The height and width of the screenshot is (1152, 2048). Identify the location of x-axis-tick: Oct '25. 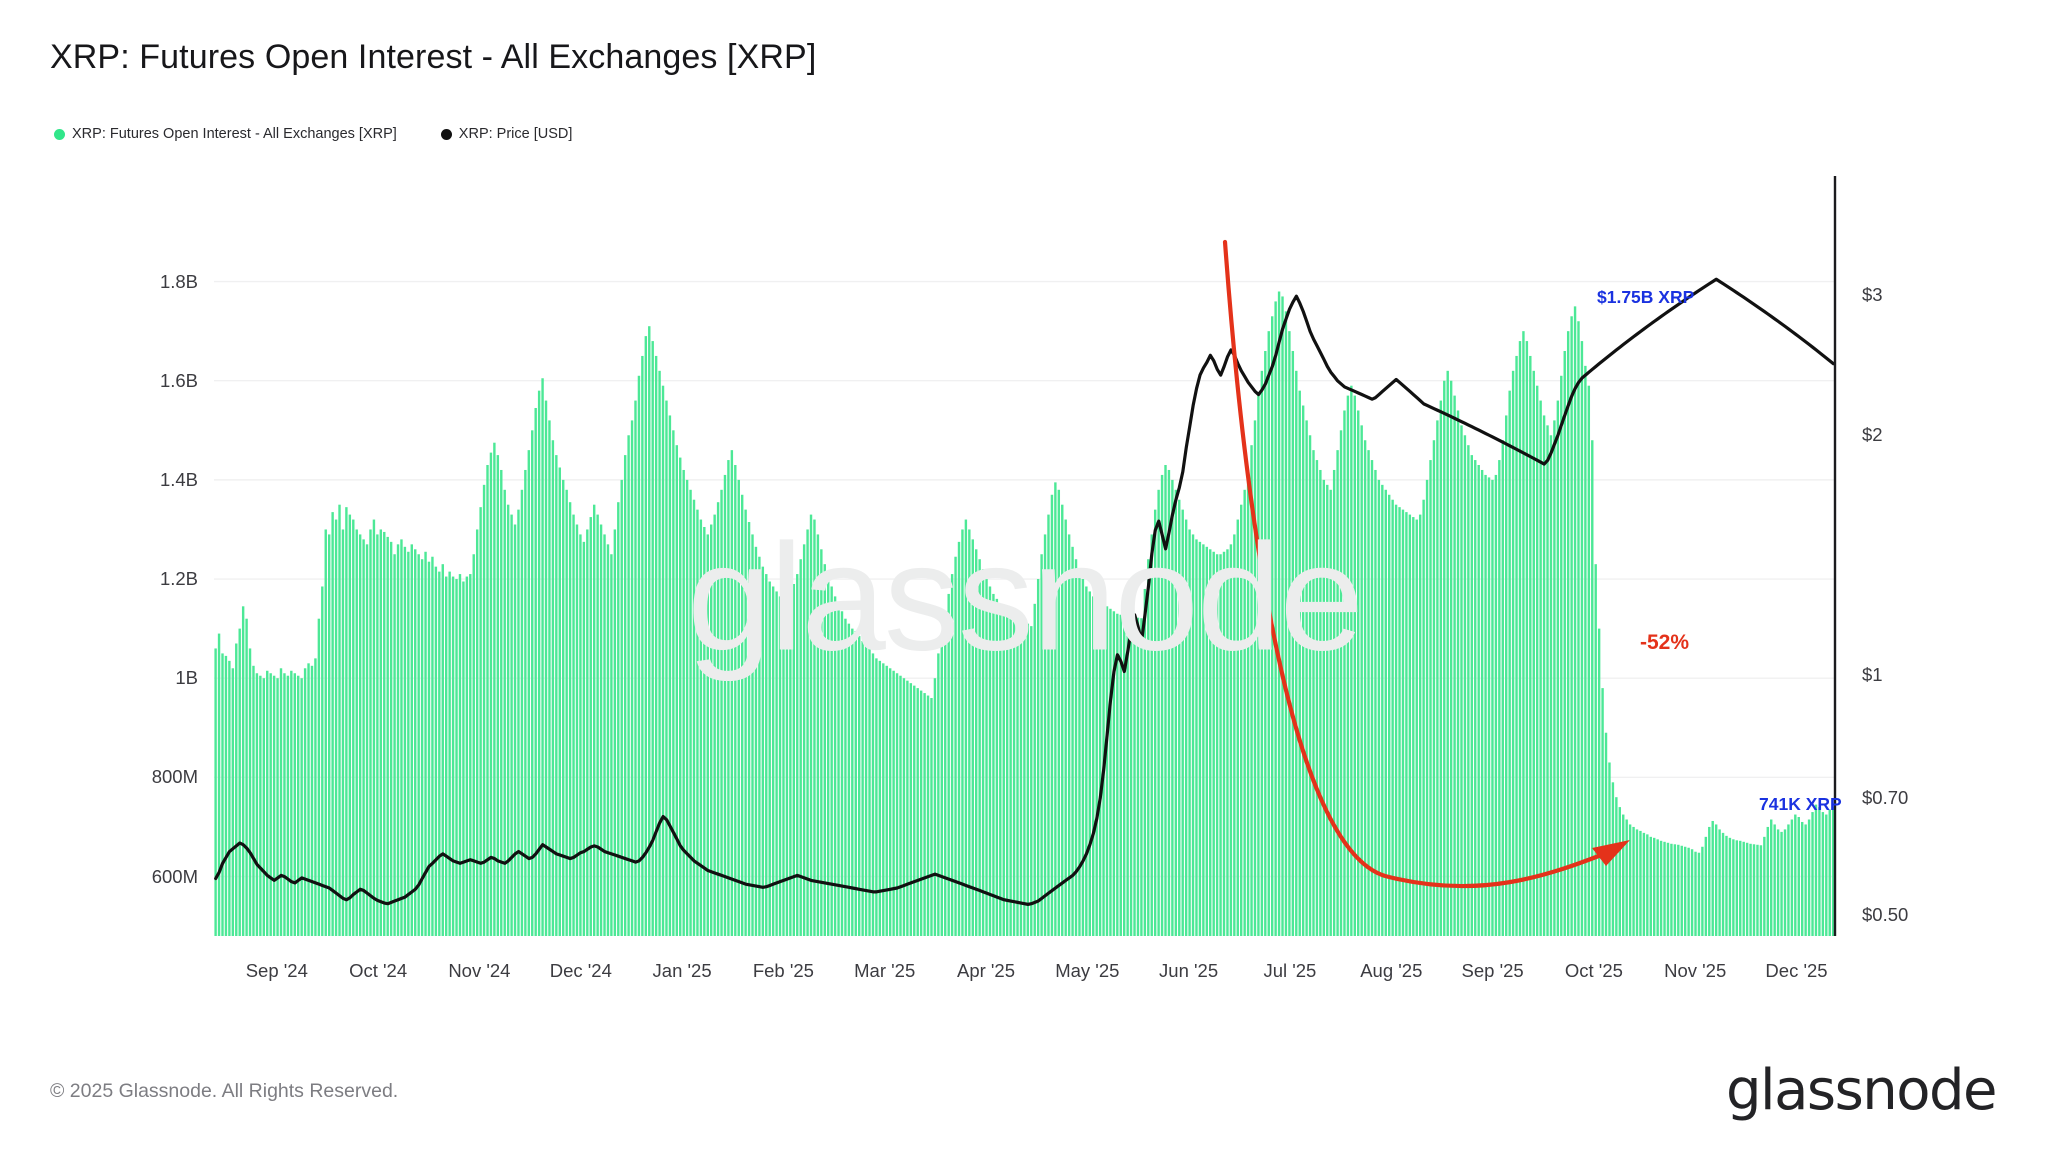
(1593, 970).